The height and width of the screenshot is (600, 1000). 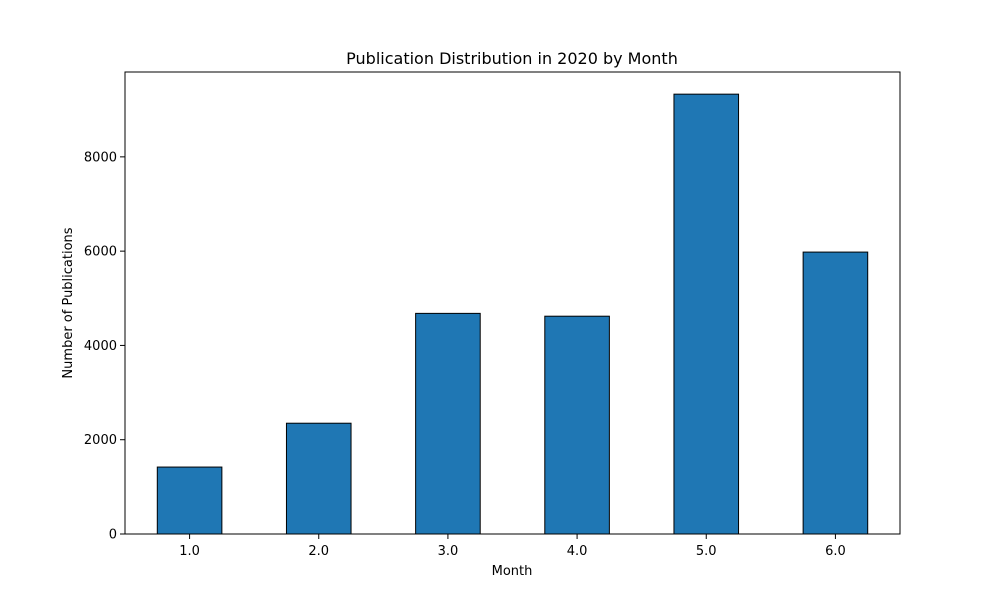 What do you see at coordinates (577, 425) in the screenshot?
I see `bar-4.0` at bounding box center [577, 425].